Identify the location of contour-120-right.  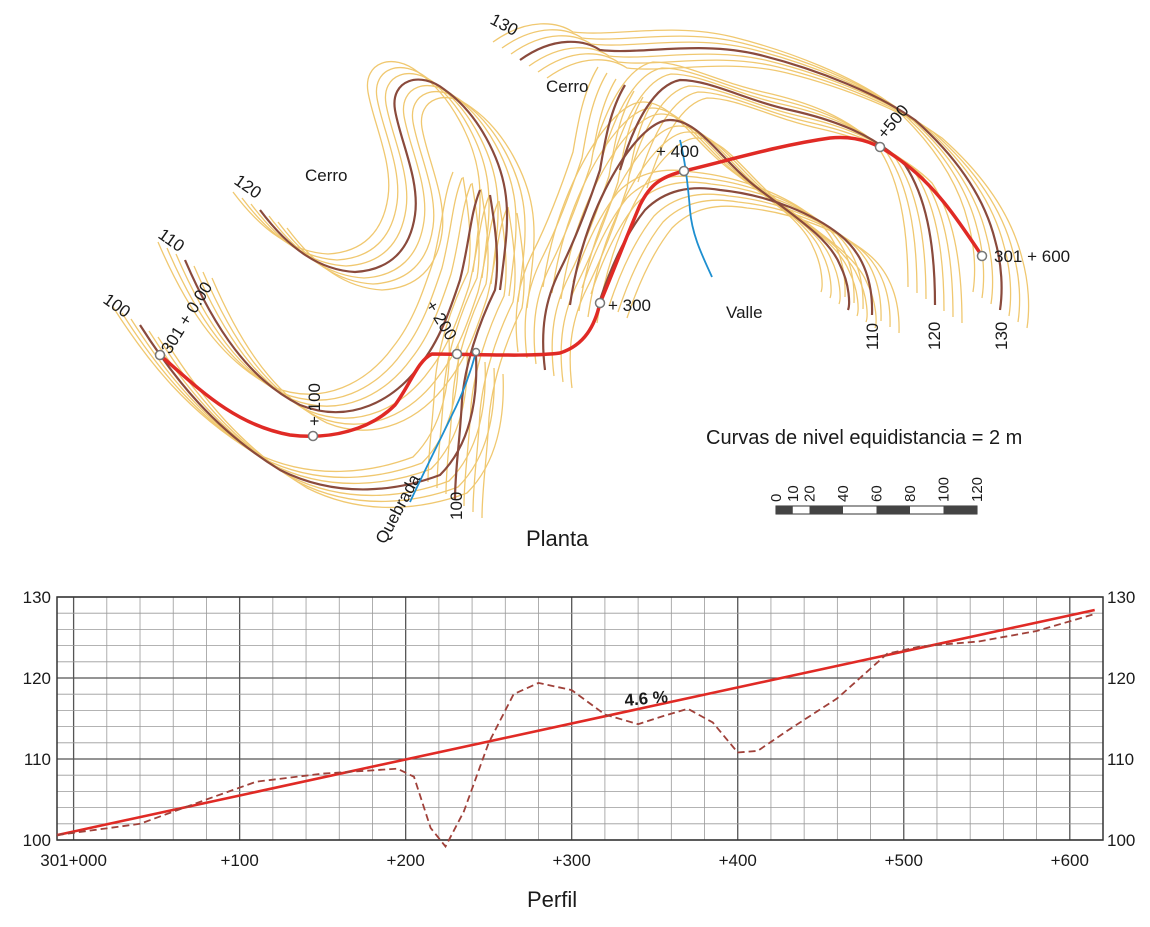
(777, 192).